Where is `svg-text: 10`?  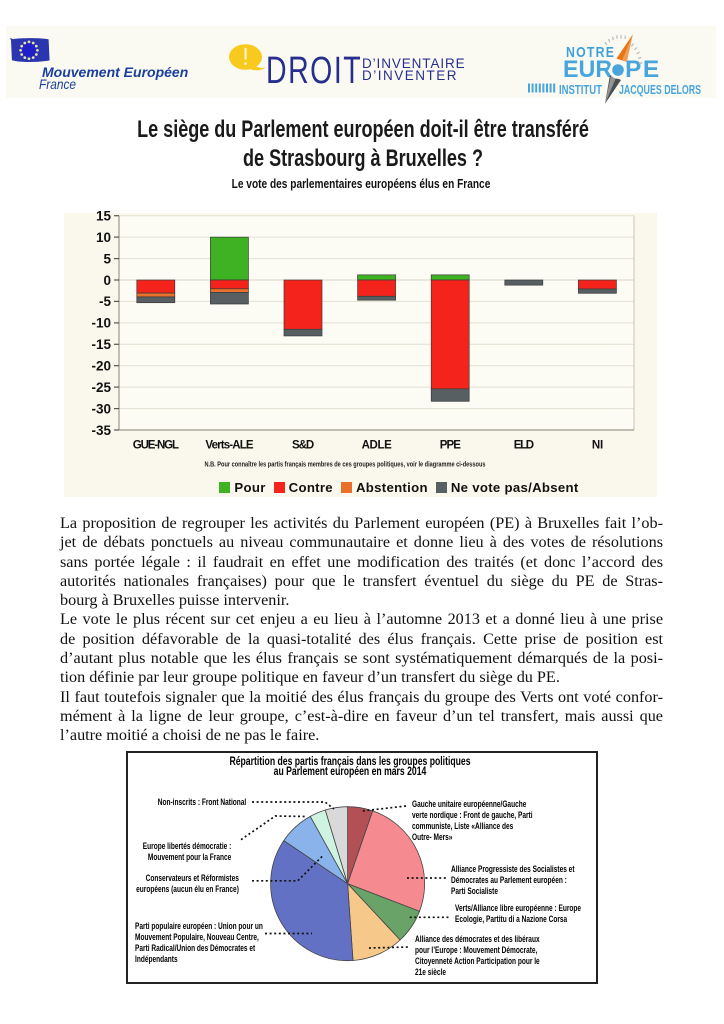
svg-text: 10 is located at coordinates (103, 237).